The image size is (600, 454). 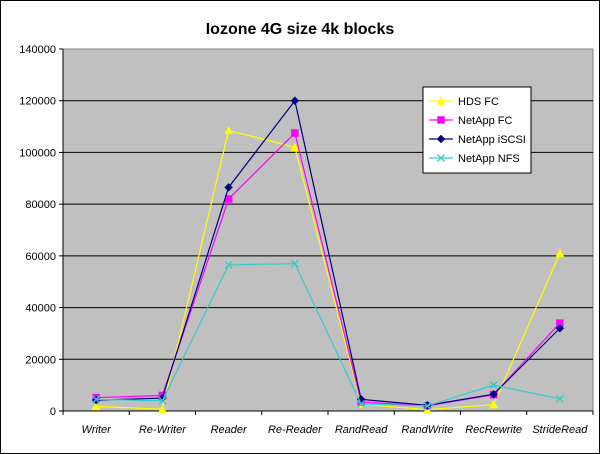 I want to click on legend-entry: NetApp iSCSI, so click(x=477, y=140).